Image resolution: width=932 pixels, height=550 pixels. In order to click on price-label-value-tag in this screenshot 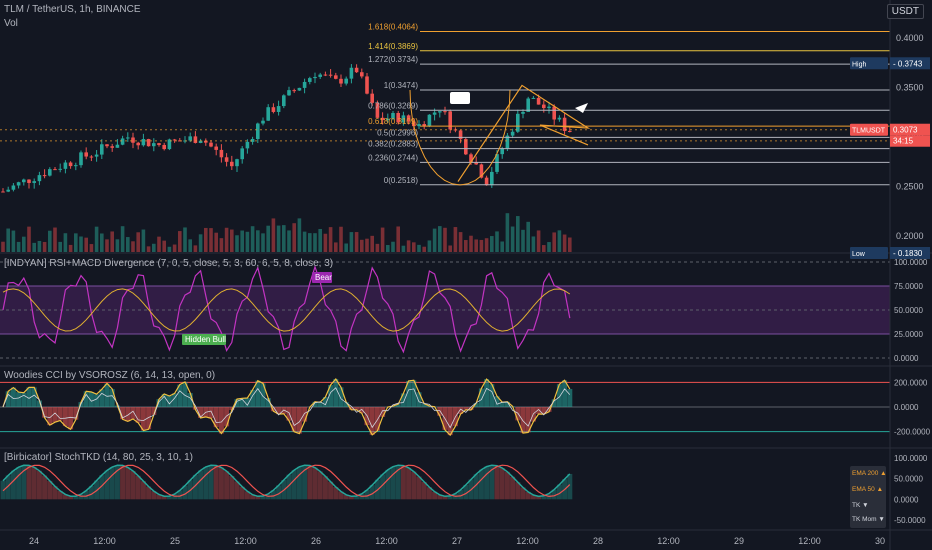, I will do `click(910, 129)`.